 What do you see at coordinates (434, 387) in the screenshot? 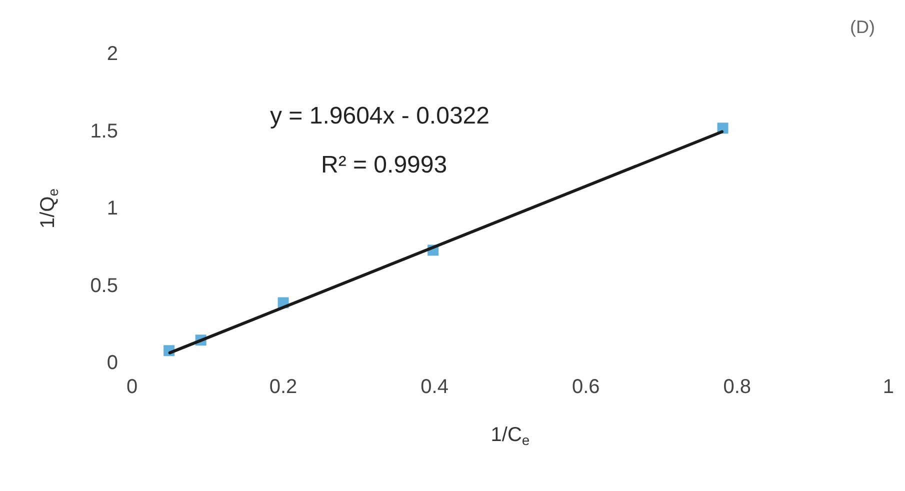
I see `x-tick-label: 0.4` at bounding box center [434, 387].